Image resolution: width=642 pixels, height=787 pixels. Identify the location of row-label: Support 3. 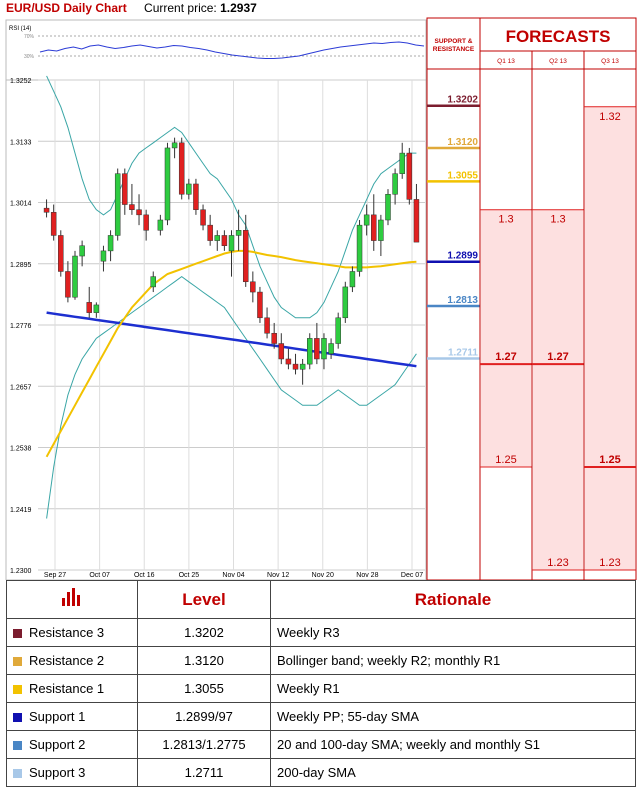
(57, 772).